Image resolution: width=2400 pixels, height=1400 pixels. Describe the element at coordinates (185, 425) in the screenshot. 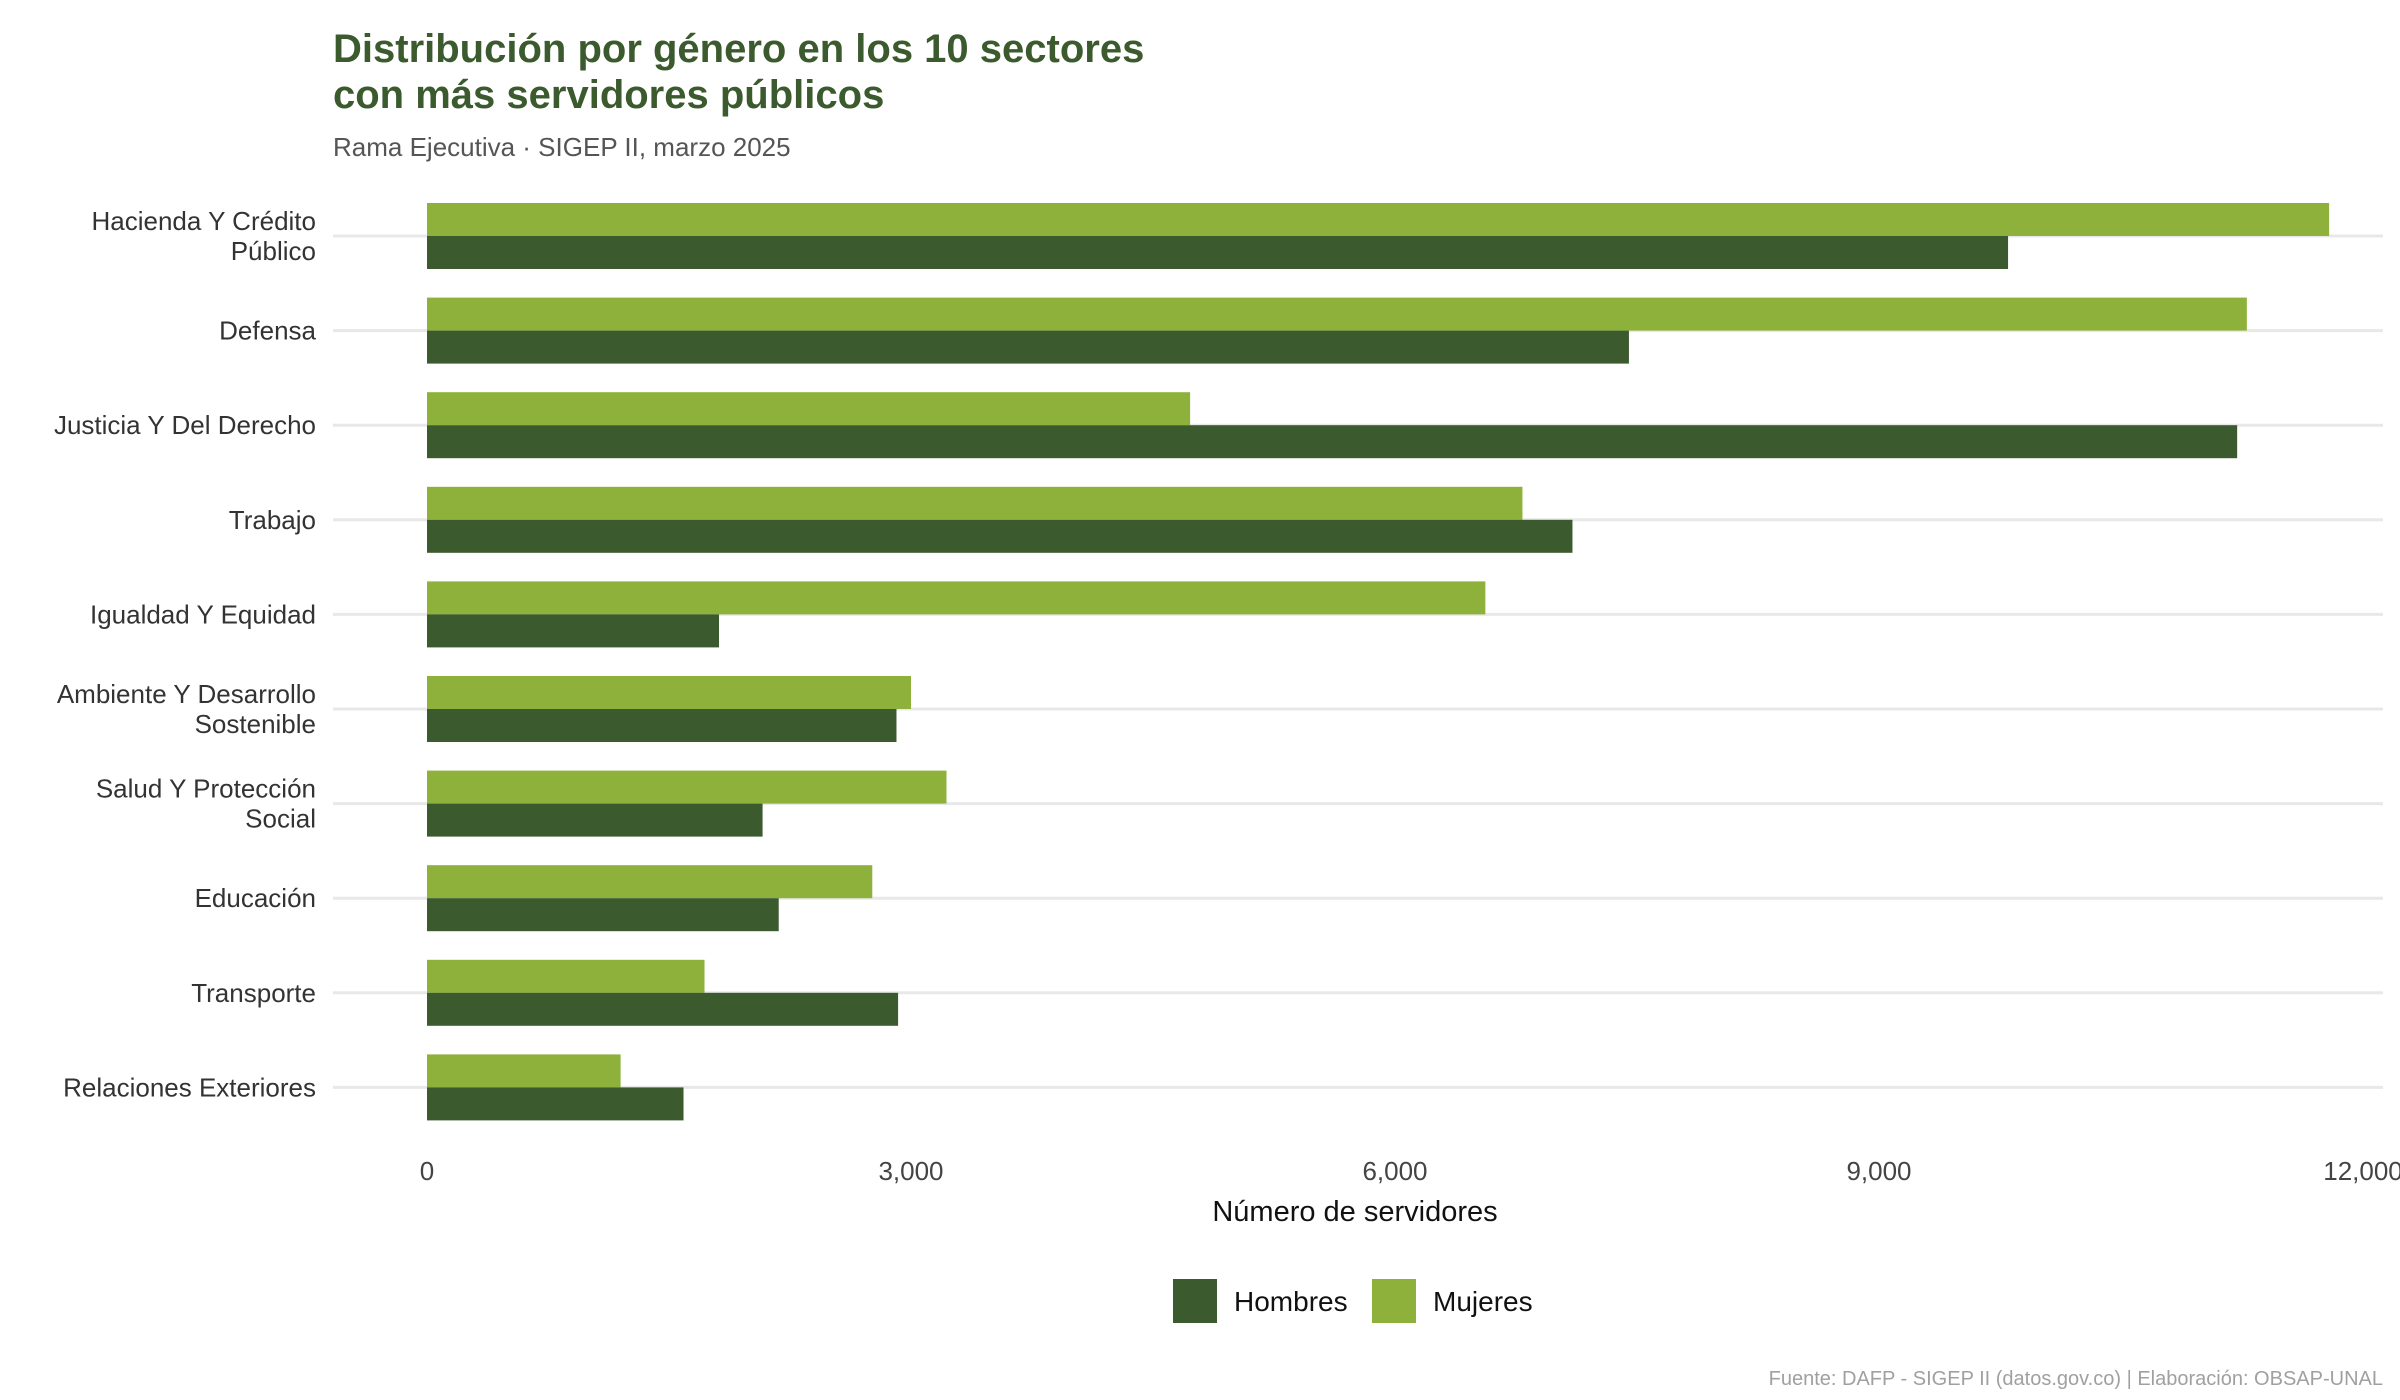

I see `category-label: Justicia Y Del Derecho` at that location.